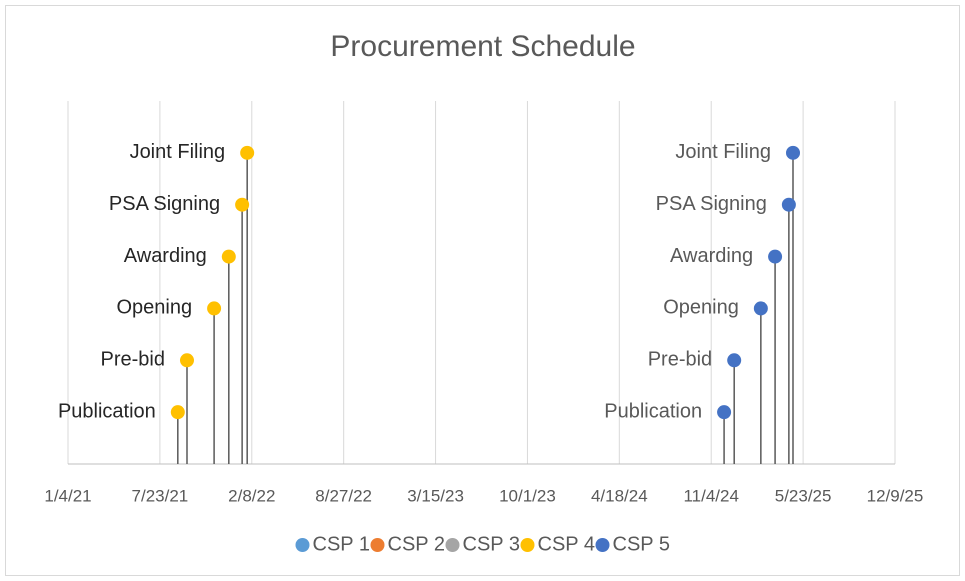 Image resolution: width=965 pixels, height=581 pixels. Describe the element at coordinates (619, 495) in the screenshot. I see `x-tick-label: 4/18/24` at that location.